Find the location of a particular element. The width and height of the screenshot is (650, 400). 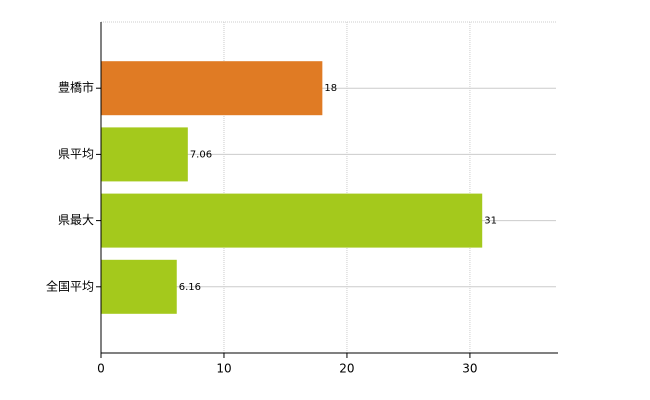

y-tick-label: 全国平均 is located at coordinates (70, 285).